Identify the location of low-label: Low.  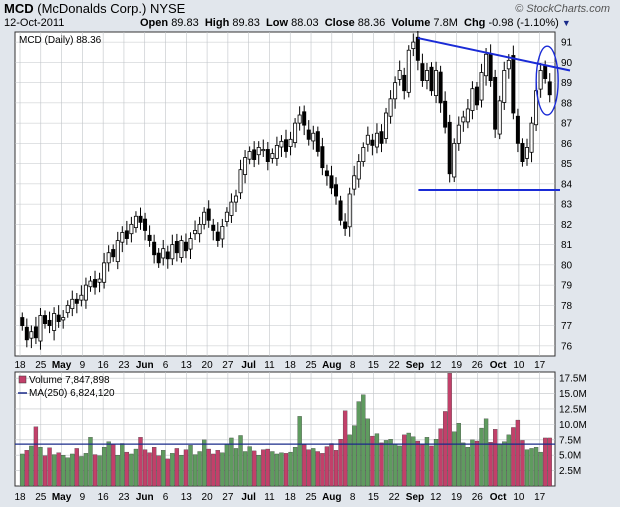
(277, 23).